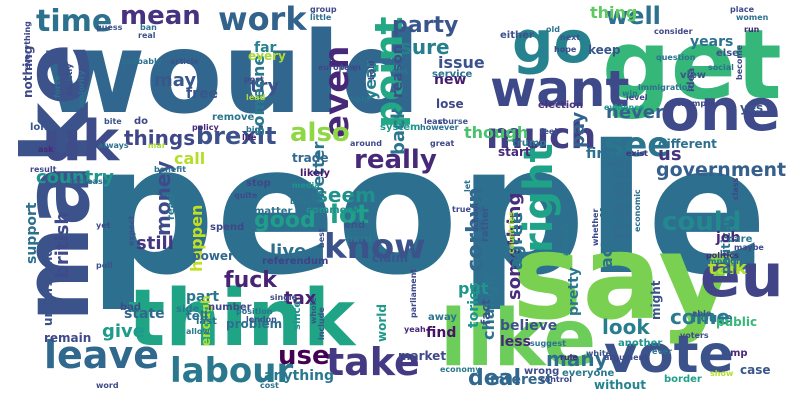 This screenshot has width=790, height=400. Describe the element at coordinates (315, 173) in the screenshot. I see `word-likely: likely` at that location.